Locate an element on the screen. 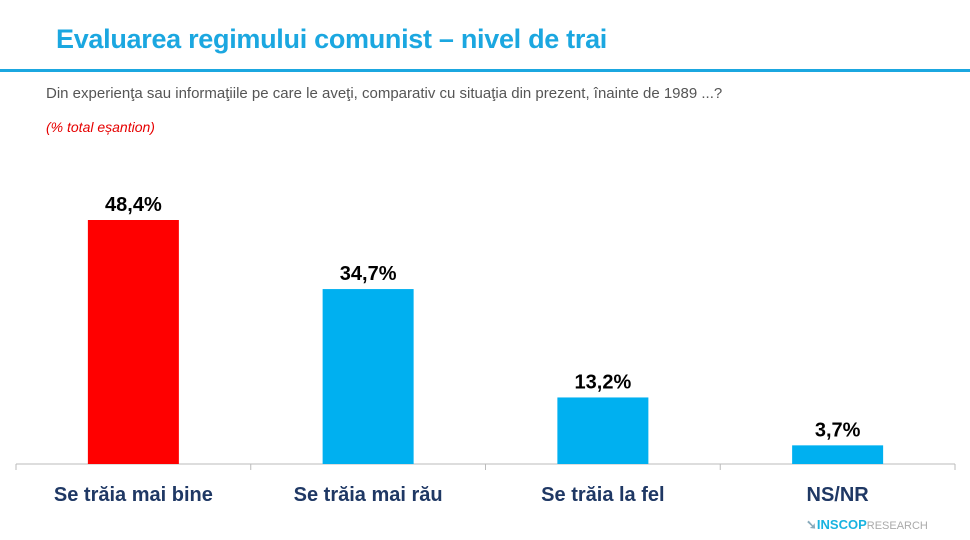 This screenshot has width=970, height=540. category-label: Se trăia la fel is located at coordinates (602, 495).